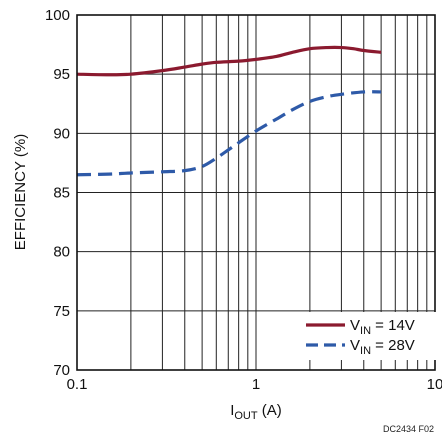 Image resolution: width=442 pixels, height=439 pixels. What do you see at coordinates (61, 370) in the screenshot?
I see `y-tick-label: 70` at bounding box center [61, 370].